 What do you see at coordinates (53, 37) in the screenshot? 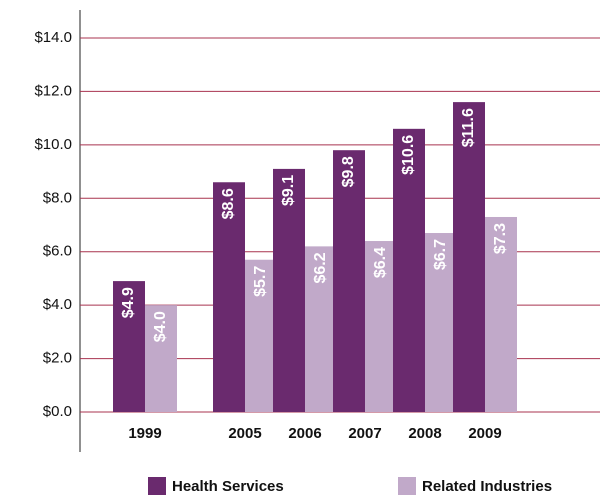
I see `y-tick-label: $14.0` at bounding box center [53, 37].